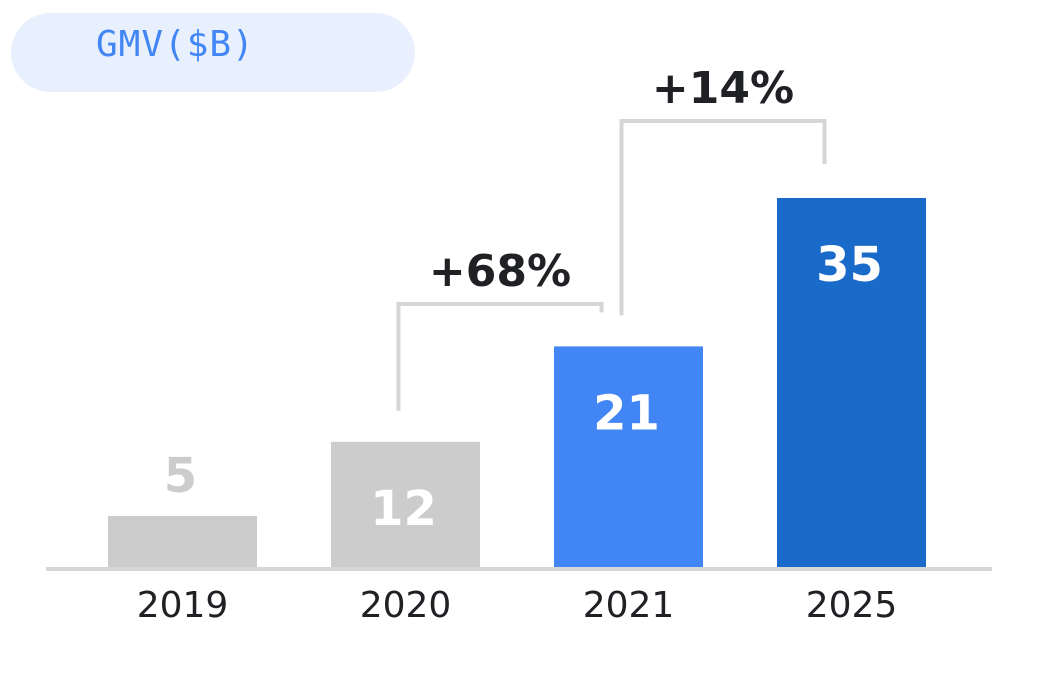 The image size is (1048, 687). I want to click on chart-title-pill, so click(213, 52).